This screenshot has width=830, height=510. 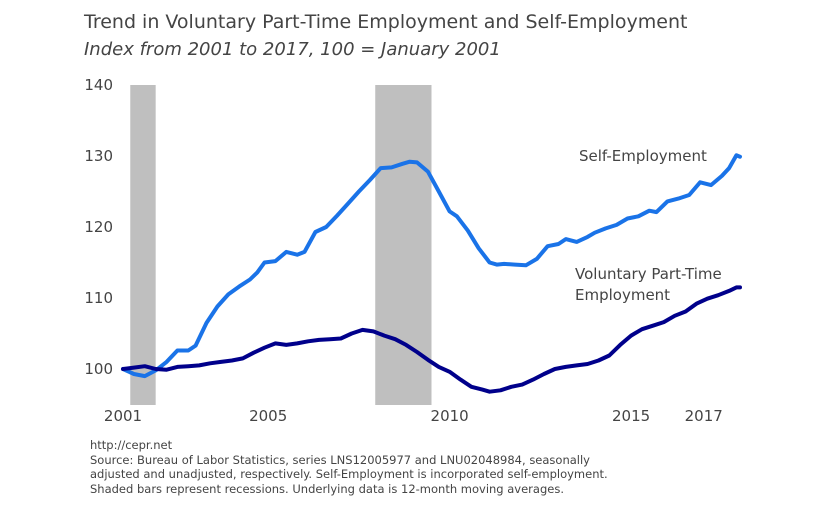 What do you see at coordinates (98, 298) in the screenshot?
I see `y-tick-label: 110` at bounding box center [98, 298].